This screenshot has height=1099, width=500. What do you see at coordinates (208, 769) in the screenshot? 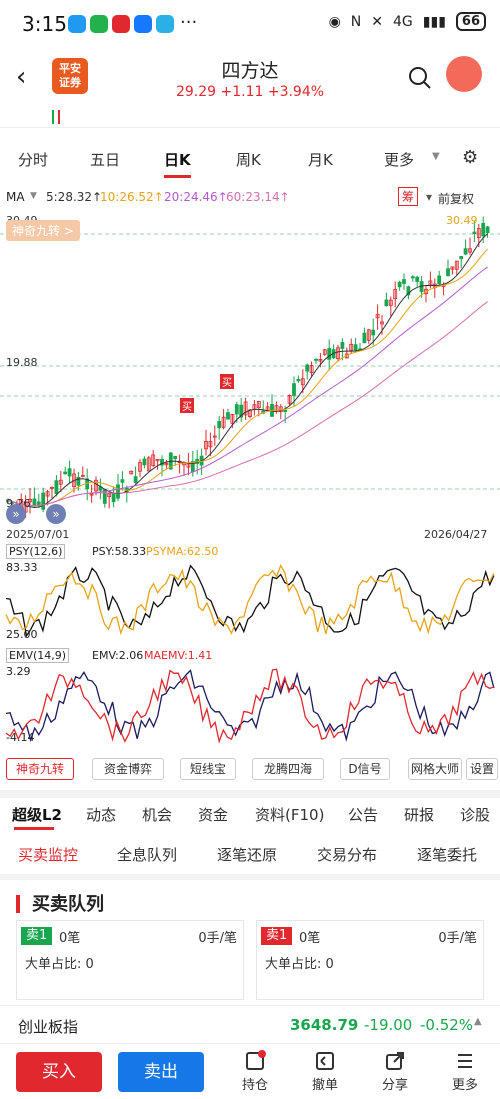
I see `tool-short-line: 短线宝` at bounding box center [208, 769].